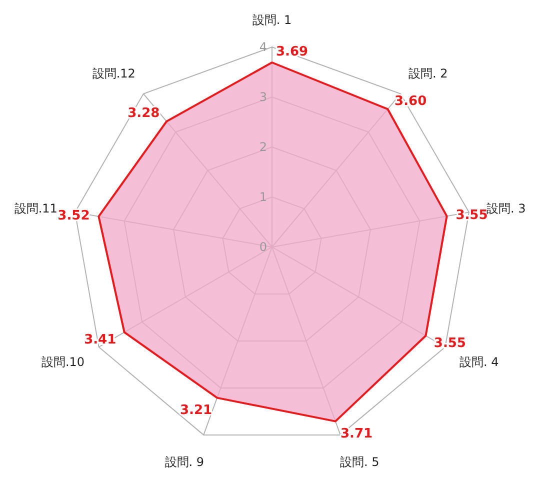  Describe the element at coordinates (272, 20) in the screenshot. I see `spoke-label: 設問. 1` at that location.